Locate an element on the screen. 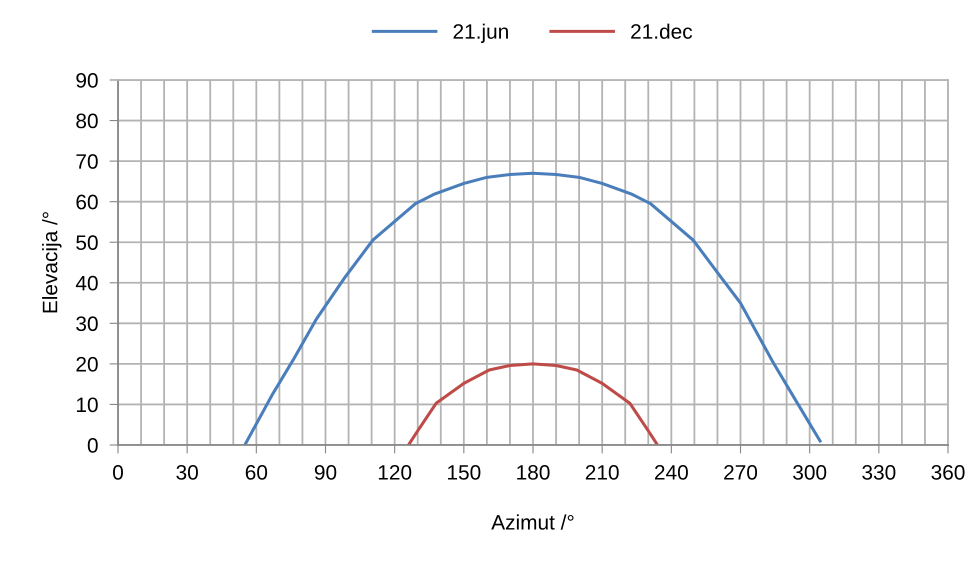 Image resolution: width=975 pixels, height=563 pixels. x-axis-title: Azimut /° is located at coordinates (532, 522).